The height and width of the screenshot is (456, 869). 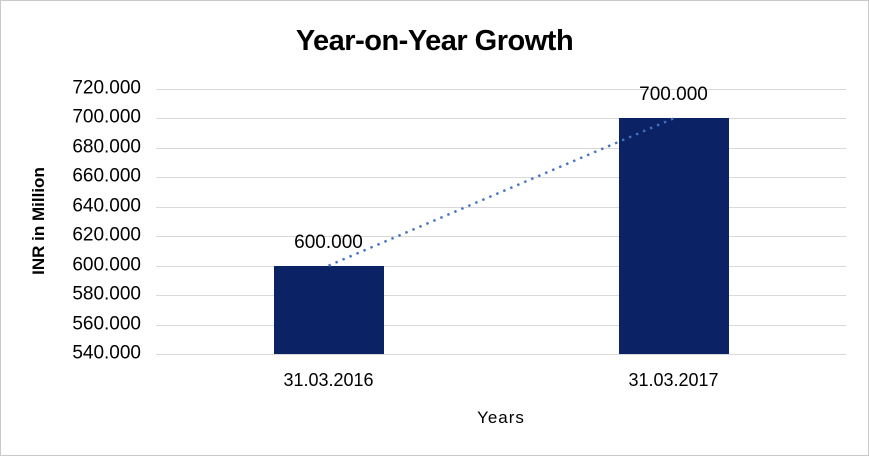 I want to click on y-axis-tick-label: 620.000, so click(x=106, y=235).